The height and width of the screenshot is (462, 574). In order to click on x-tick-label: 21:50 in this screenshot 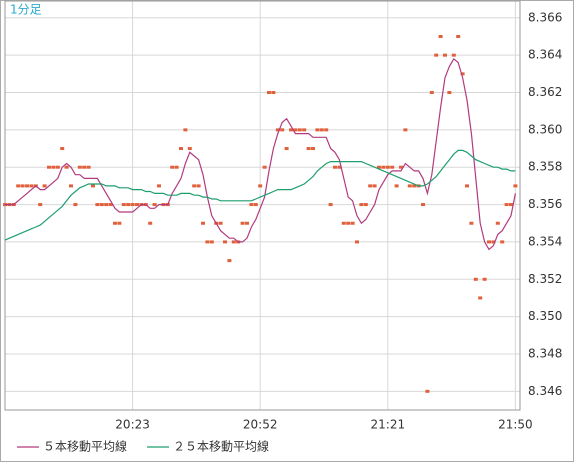, I will do `click(515, 425)`.